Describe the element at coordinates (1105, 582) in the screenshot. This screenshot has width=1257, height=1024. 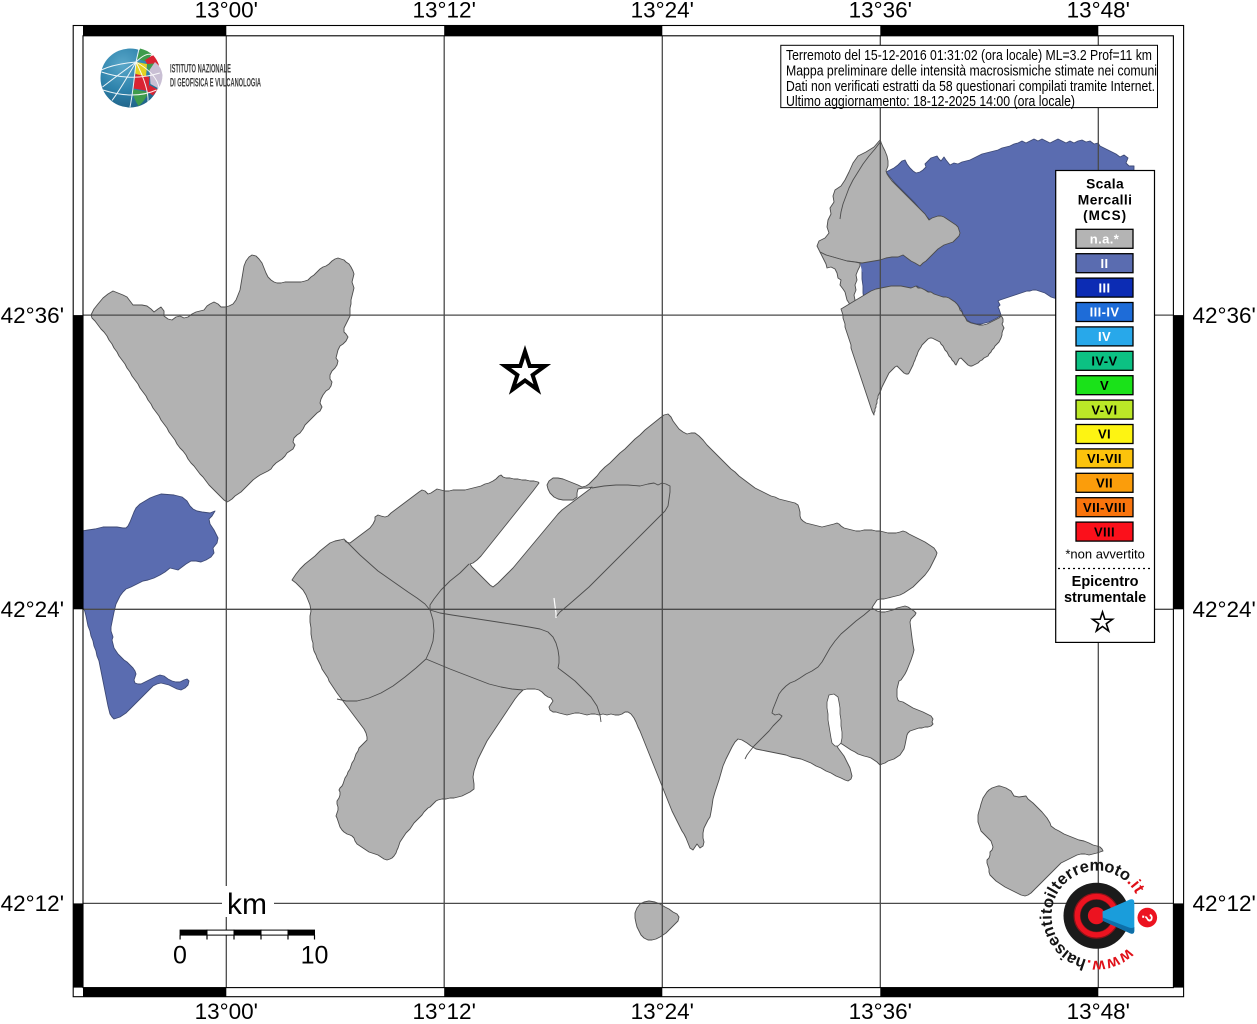
I see `svg-text: Epicentro` at that location.